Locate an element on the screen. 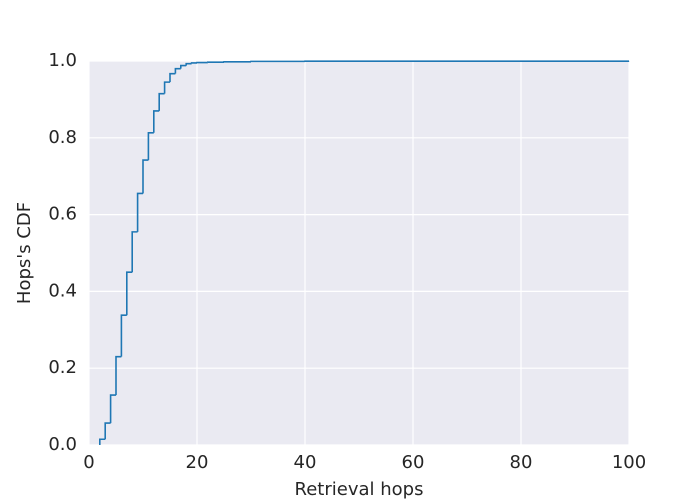 The image size is (700, 500). x-tick-label: 20 is located at coordinates (197, 462).